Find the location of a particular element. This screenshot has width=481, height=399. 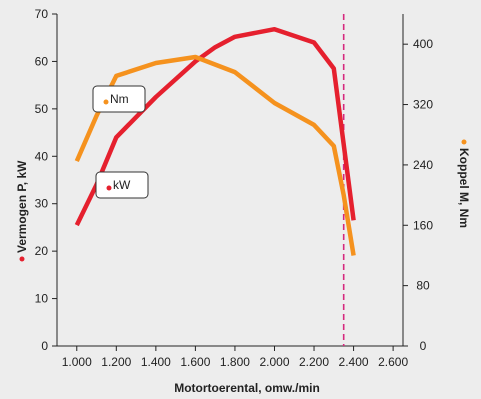

y-left-tick-label: 50 is located at coordinates (42, 109).